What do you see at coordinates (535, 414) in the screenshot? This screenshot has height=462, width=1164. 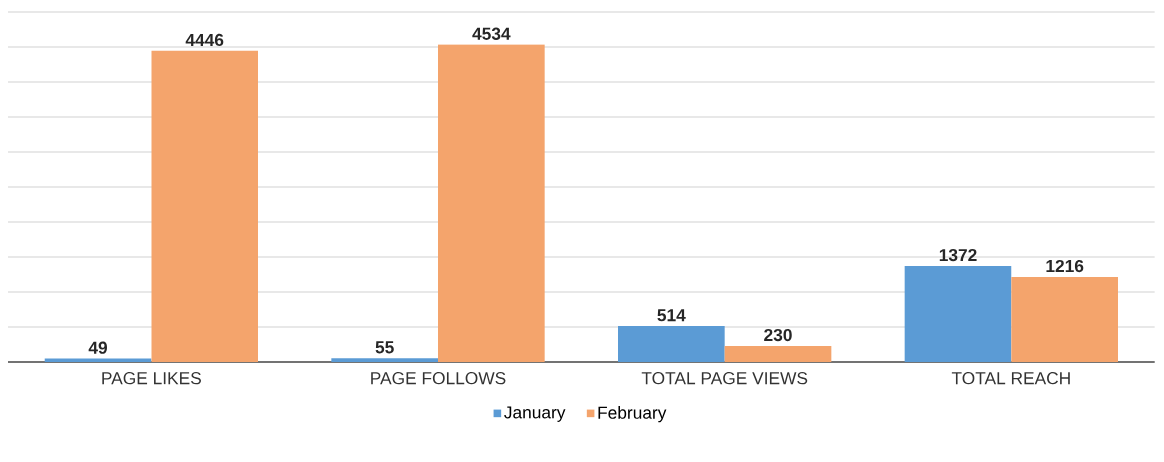 I see `legend-label: January` at bounding box center [535, 414].